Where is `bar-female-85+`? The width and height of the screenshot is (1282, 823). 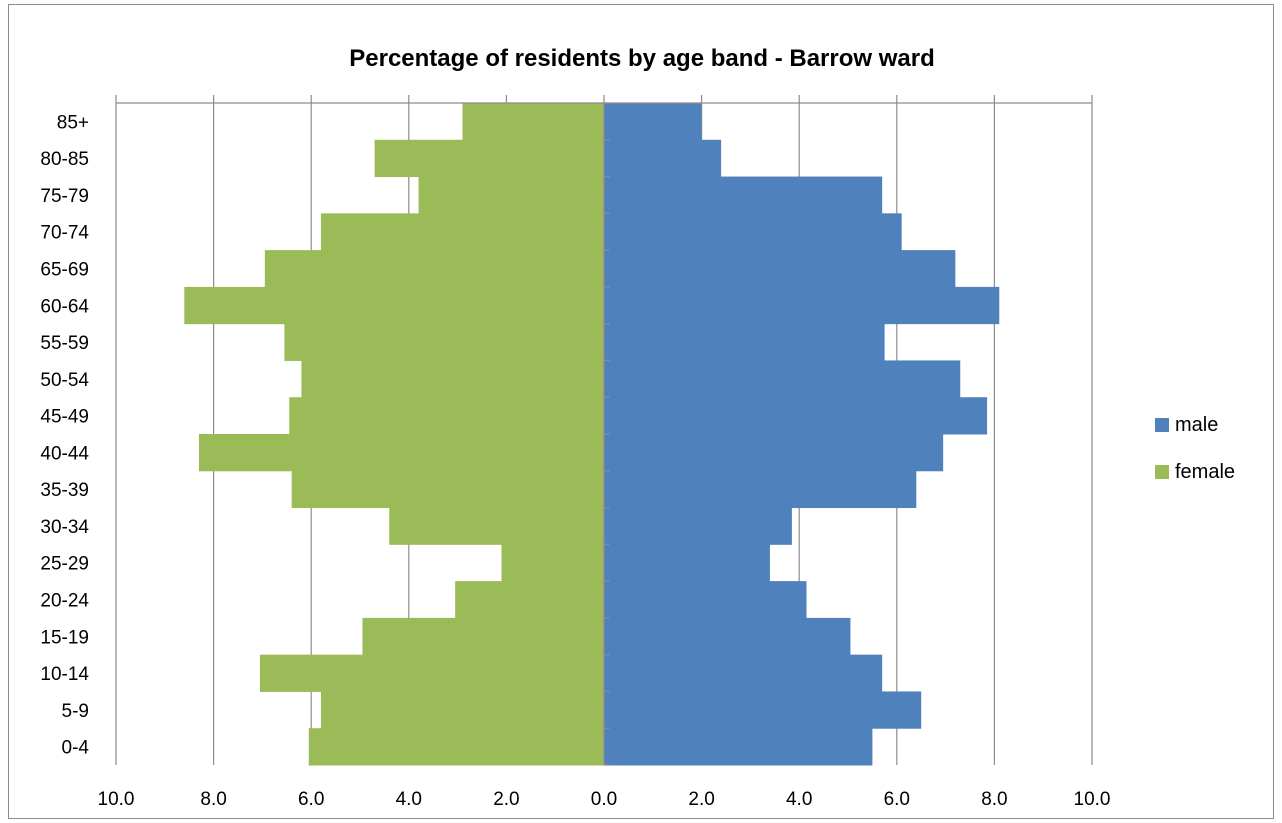 bar-female-85+ is located at coordinates (533, 122).